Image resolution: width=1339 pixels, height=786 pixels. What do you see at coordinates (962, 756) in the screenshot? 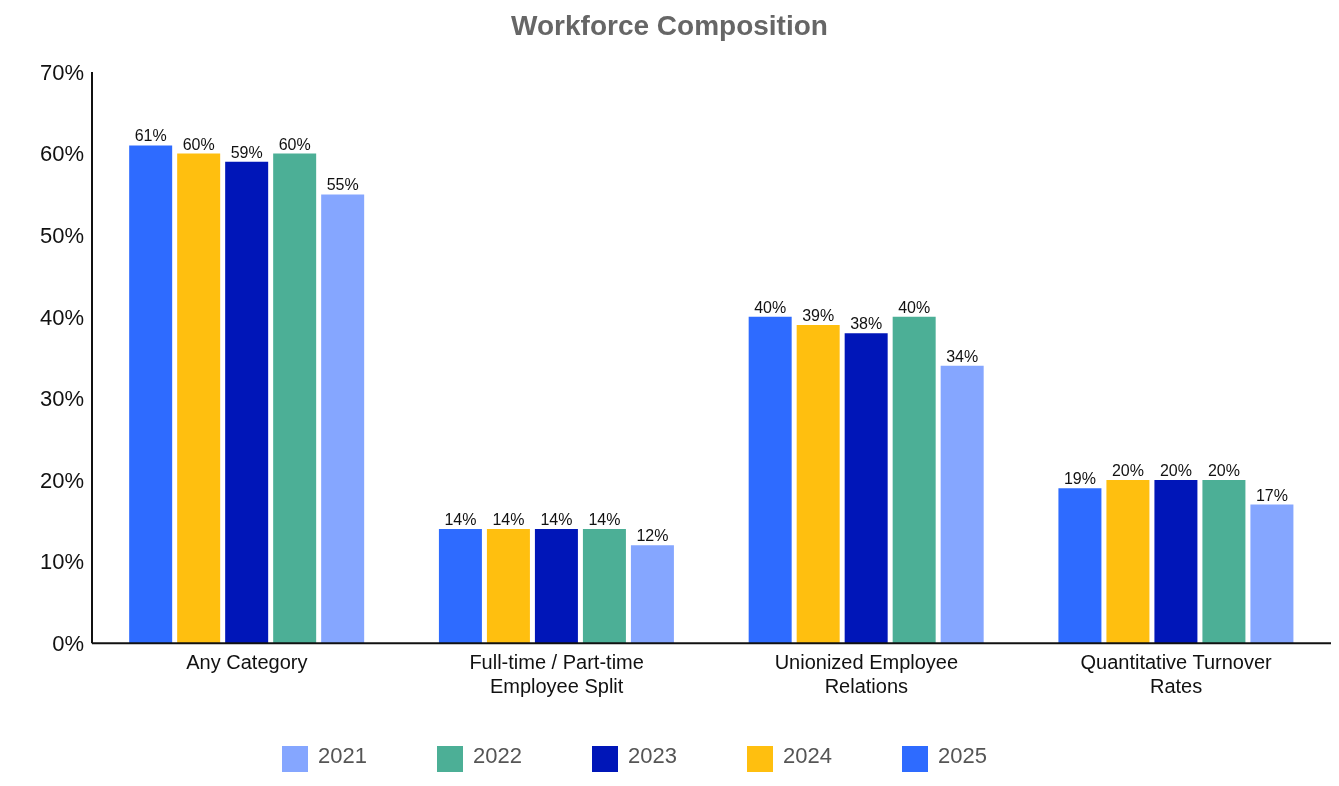
I see `legend-label: 2025` at bounding box center [962, 756].